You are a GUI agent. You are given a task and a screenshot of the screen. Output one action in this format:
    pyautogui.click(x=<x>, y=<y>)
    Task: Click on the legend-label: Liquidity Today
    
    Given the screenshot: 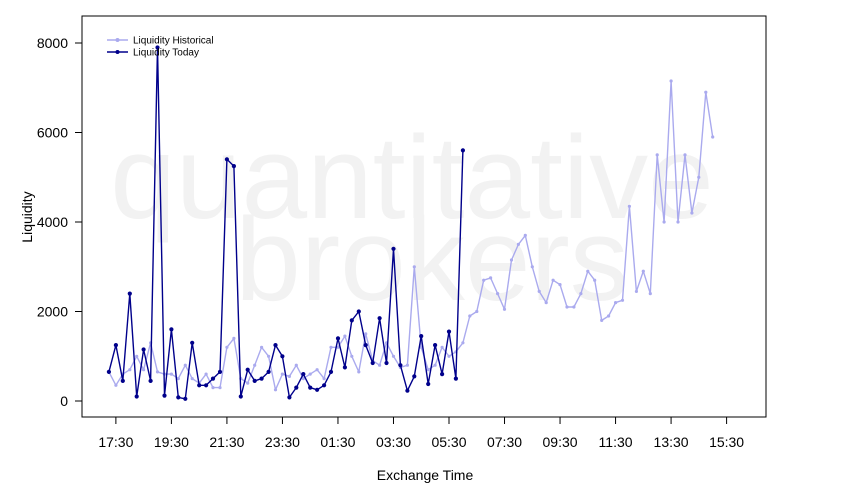 What is the action you would take?
    pyautogui.click(x=166, y=53)
    